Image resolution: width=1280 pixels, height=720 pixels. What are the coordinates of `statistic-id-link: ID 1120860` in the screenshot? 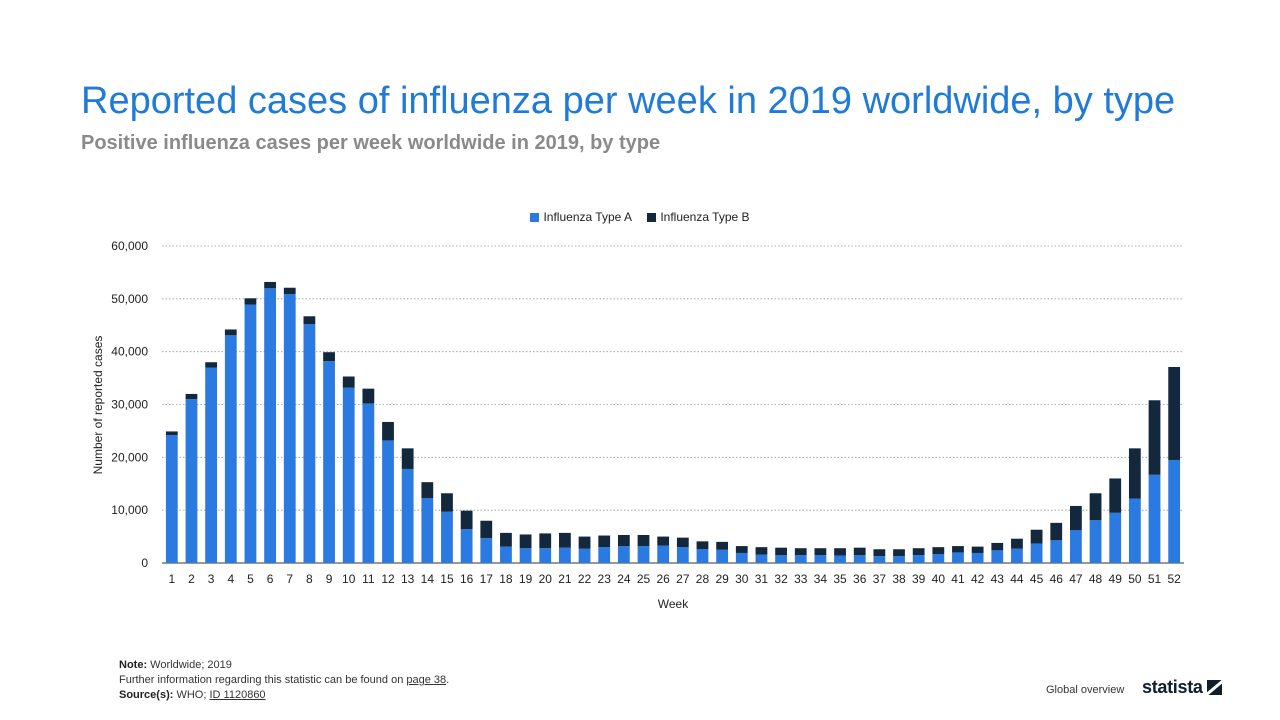 It's located at (237, 695).